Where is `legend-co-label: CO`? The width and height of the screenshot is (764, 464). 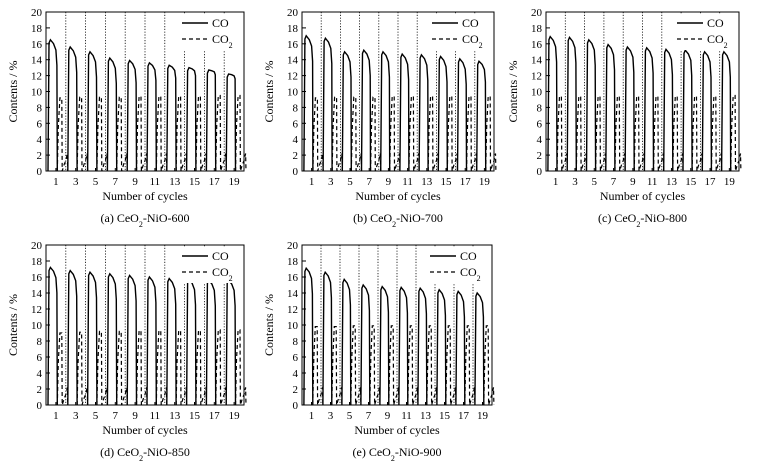
legend-co-label: CO is located at coordinates (470, 23).